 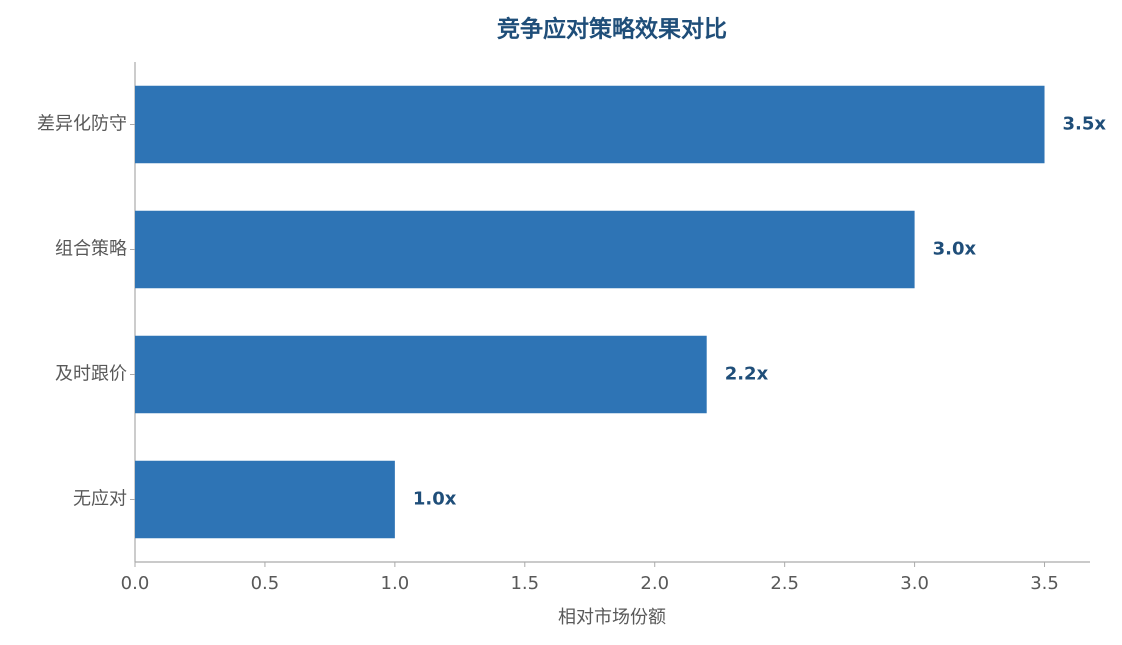 I want to click on x-tick-label: 1.0, so click(x=395, y=583).